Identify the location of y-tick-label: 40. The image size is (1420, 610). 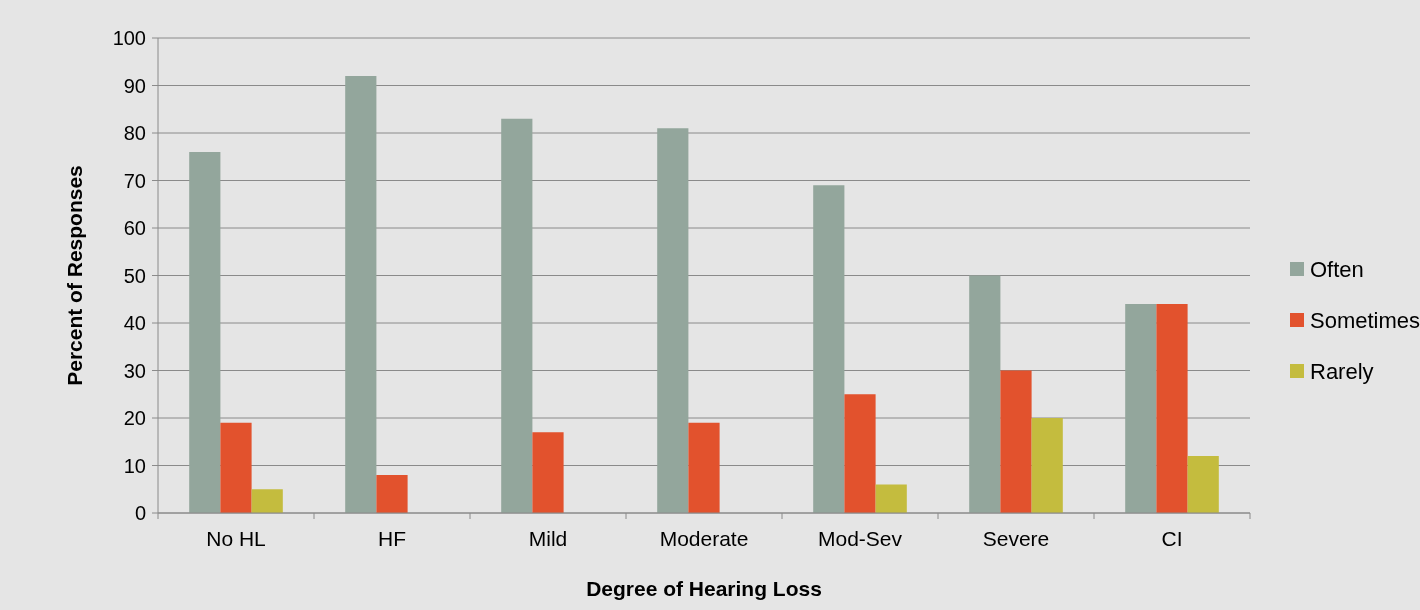
(134, 323).